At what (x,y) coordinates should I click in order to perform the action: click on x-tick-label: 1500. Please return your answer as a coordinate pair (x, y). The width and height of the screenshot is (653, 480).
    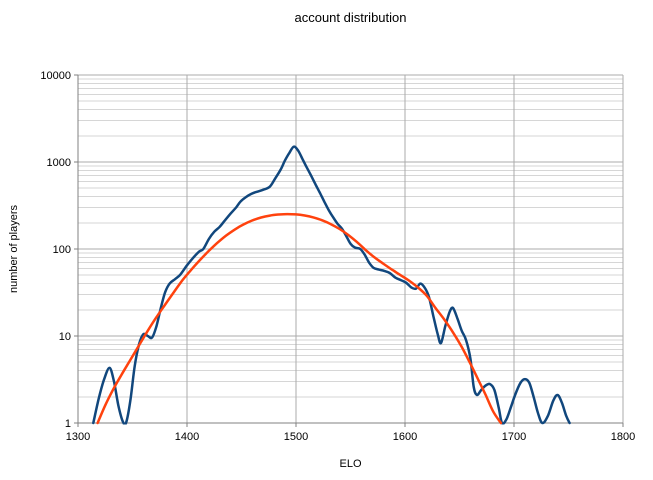
    Looking at the image, I should click on (296, 437).